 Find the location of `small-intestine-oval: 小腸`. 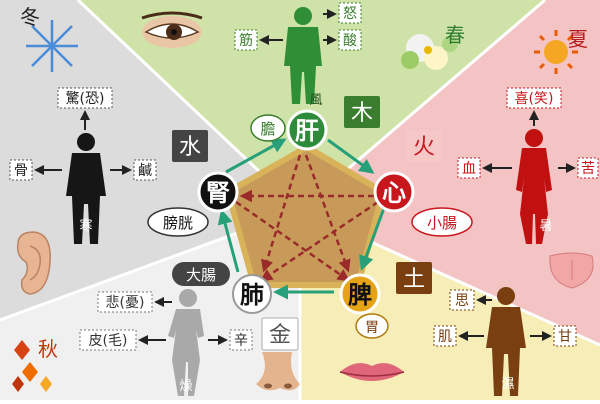

small-intestine-oval: 小腸 is located at coordinates (442, 222).